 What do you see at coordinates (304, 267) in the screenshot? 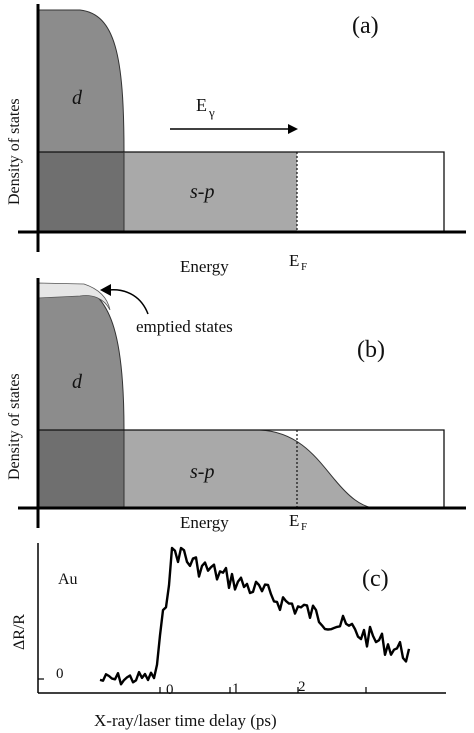
I see `panel-a-fermi-sub: F` at bounding box center [304, 267].